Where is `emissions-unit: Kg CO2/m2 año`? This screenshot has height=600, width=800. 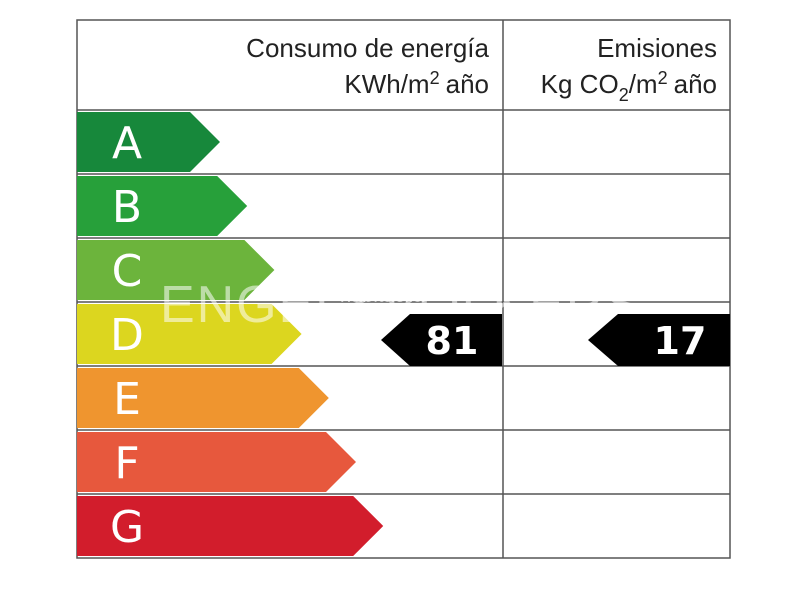
emissions-unit: Kg CO2/m2 año is located at coordinates (629, 86).